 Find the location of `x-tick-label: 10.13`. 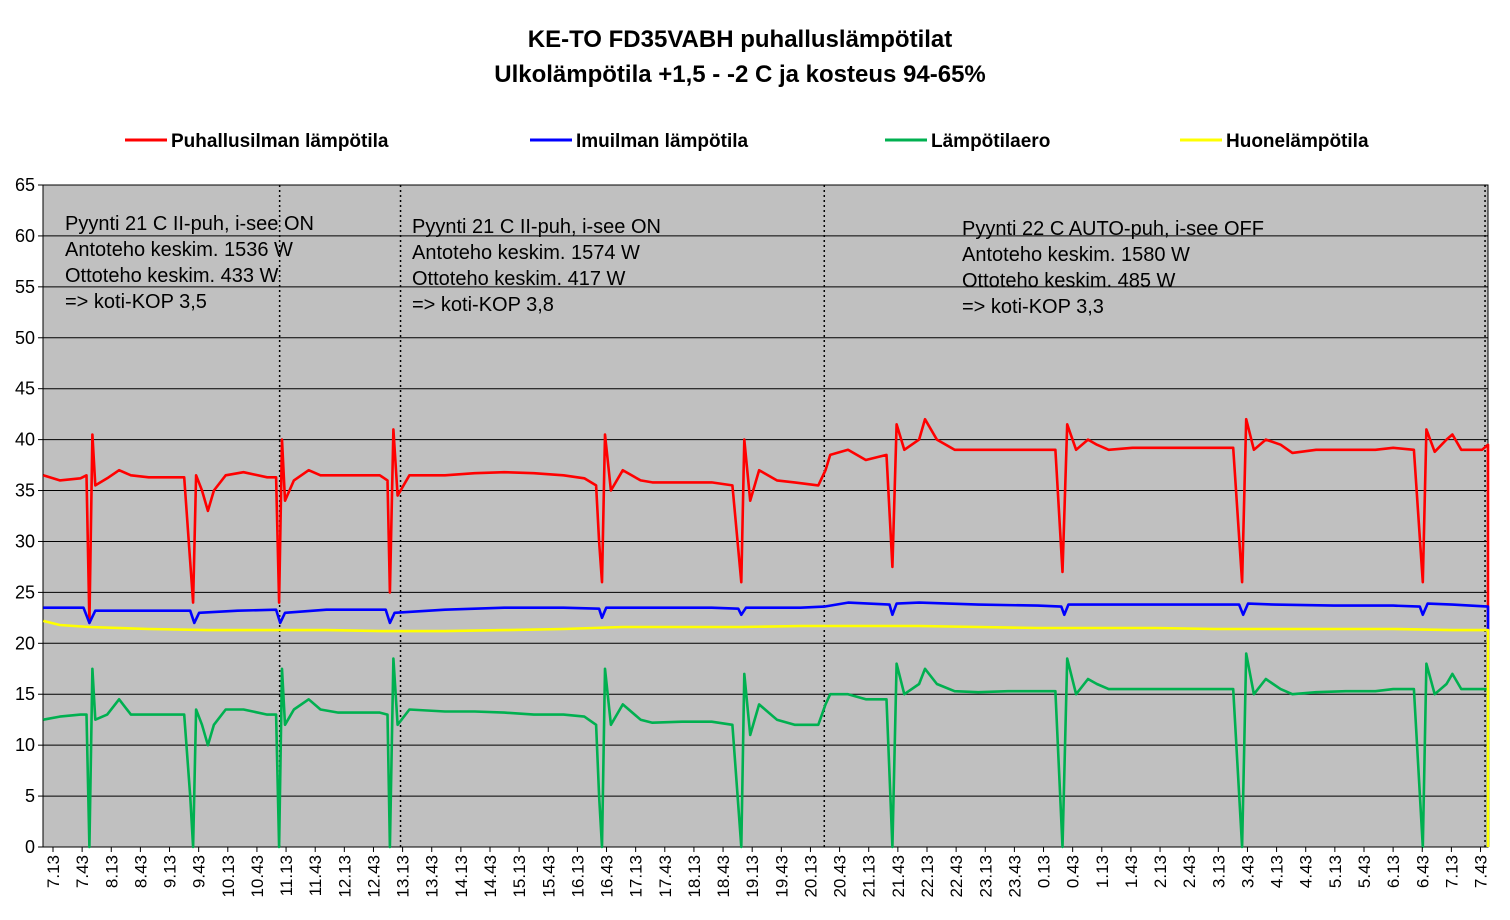

x-tick-label: 10.13 is located at coordinates (228, 876).